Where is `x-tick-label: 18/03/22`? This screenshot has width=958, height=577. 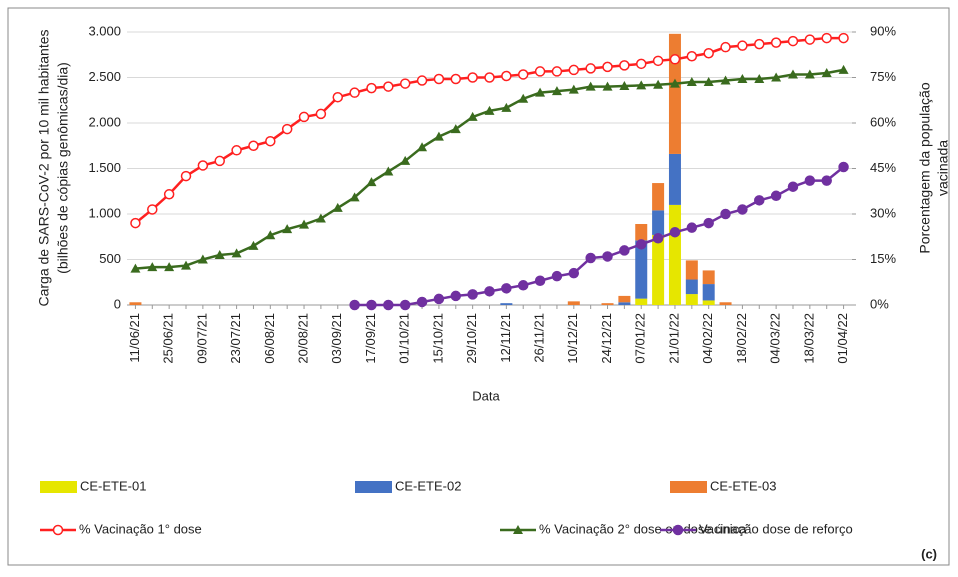
x-tick-label: 18/03/22 is located at coordinates (808, 338).